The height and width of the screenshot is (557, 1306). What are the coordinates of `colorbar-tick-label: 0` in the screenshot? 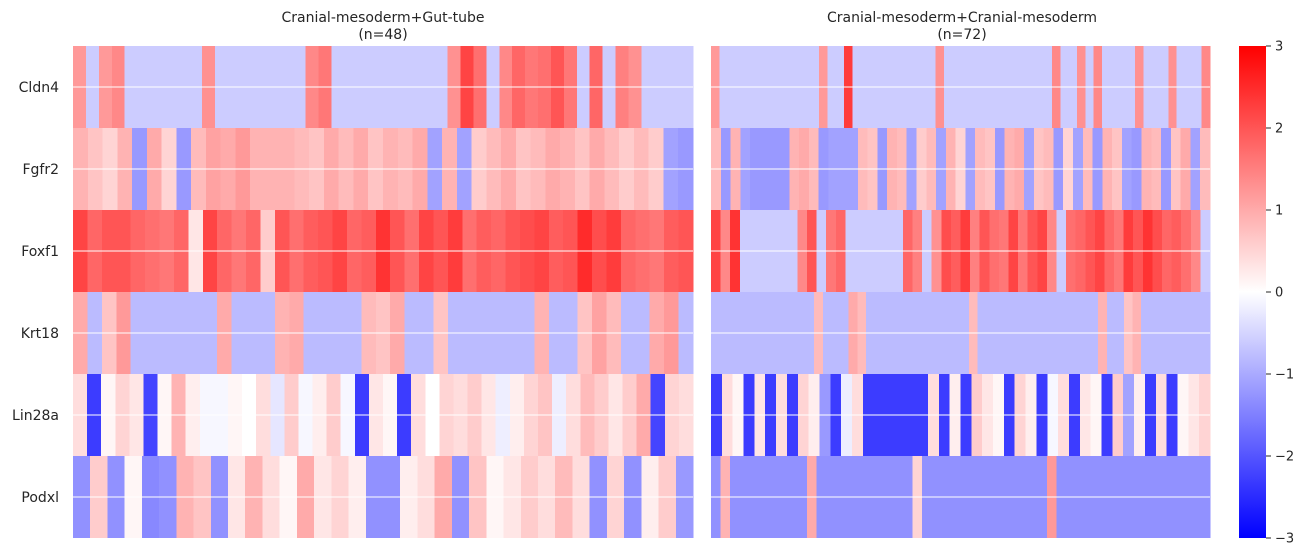 It's located at (1279, 293).